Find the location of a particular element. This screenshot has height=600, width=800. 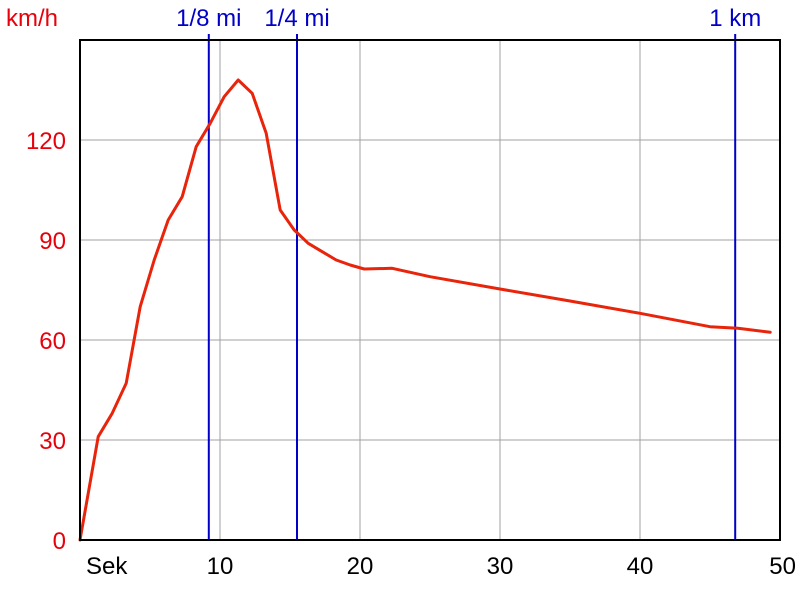

marker-label-2: 1 km is located at coordinates (735, 18).